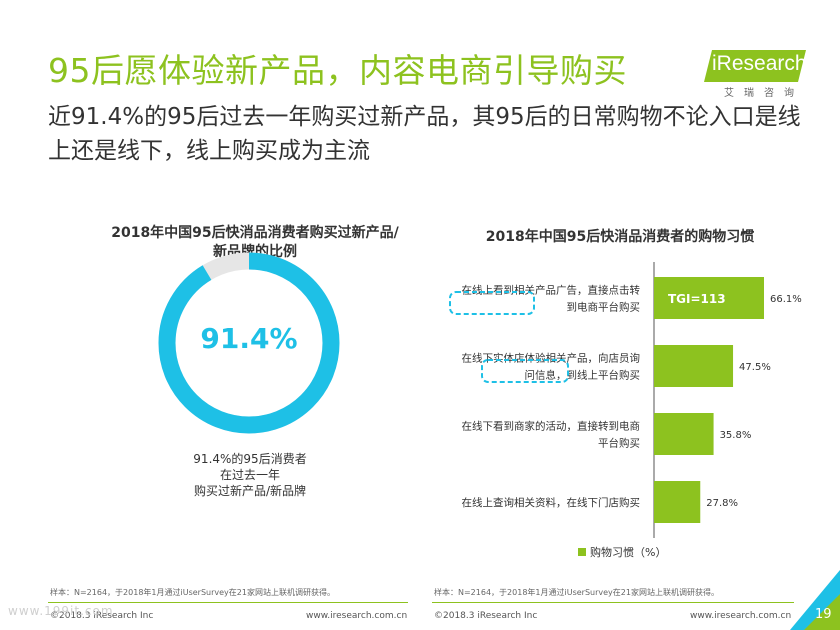  What do you see at coordinates (582, 552) in the screenshot?
I see `legend-swatch` at bounding box center [582, 552].